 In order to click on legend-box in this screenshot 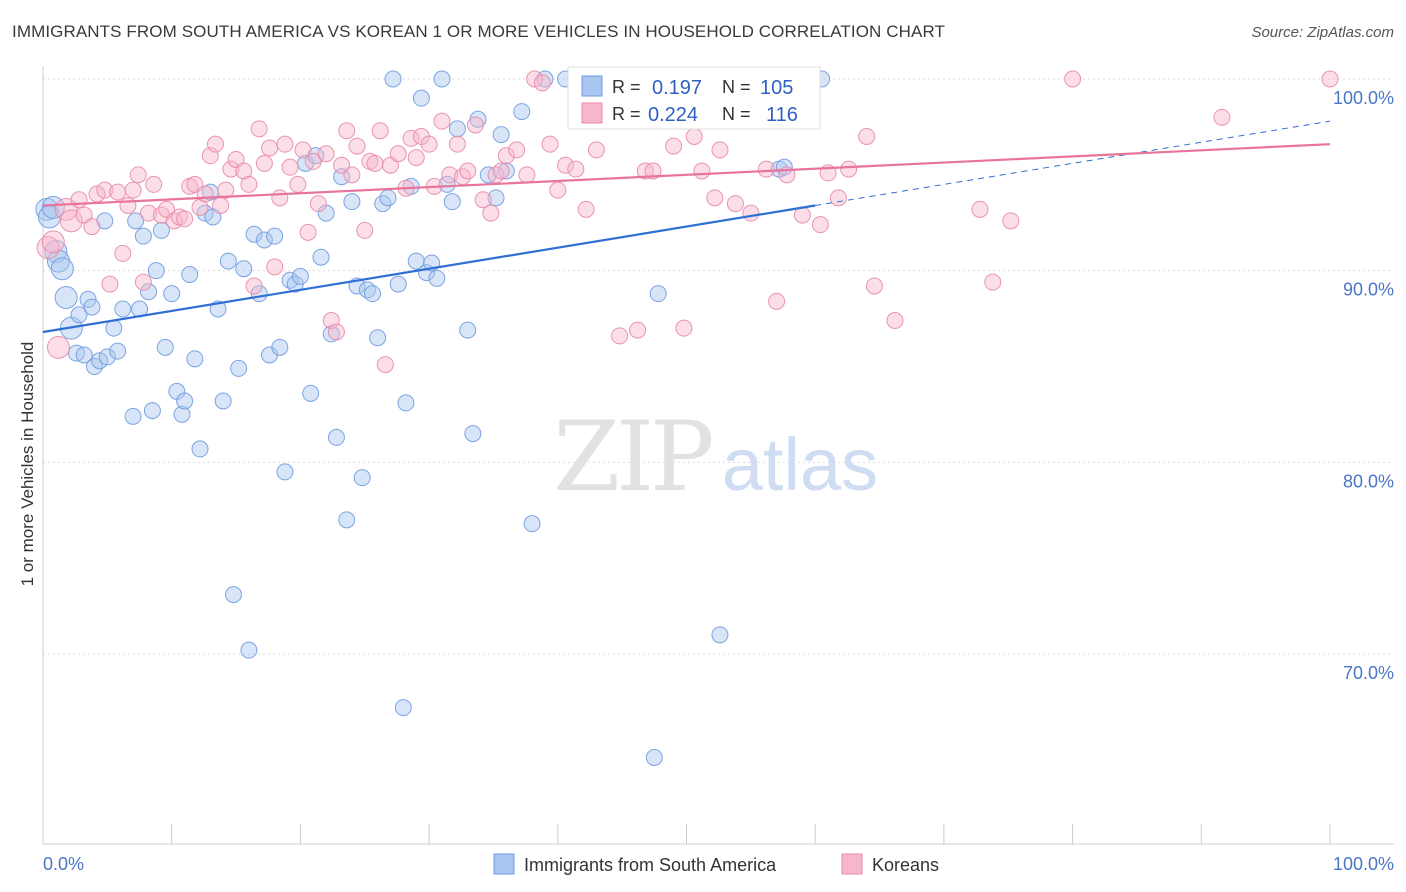, I will do `click(694, 98)`.